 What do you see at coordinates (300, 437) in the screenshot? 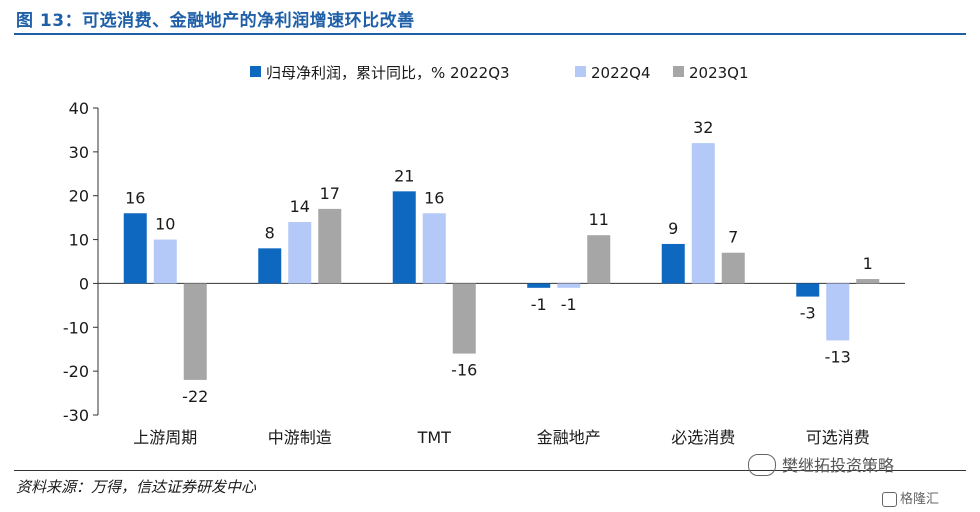
I see `x-tick-label: 中游制造` at bounding box center [300, 437].